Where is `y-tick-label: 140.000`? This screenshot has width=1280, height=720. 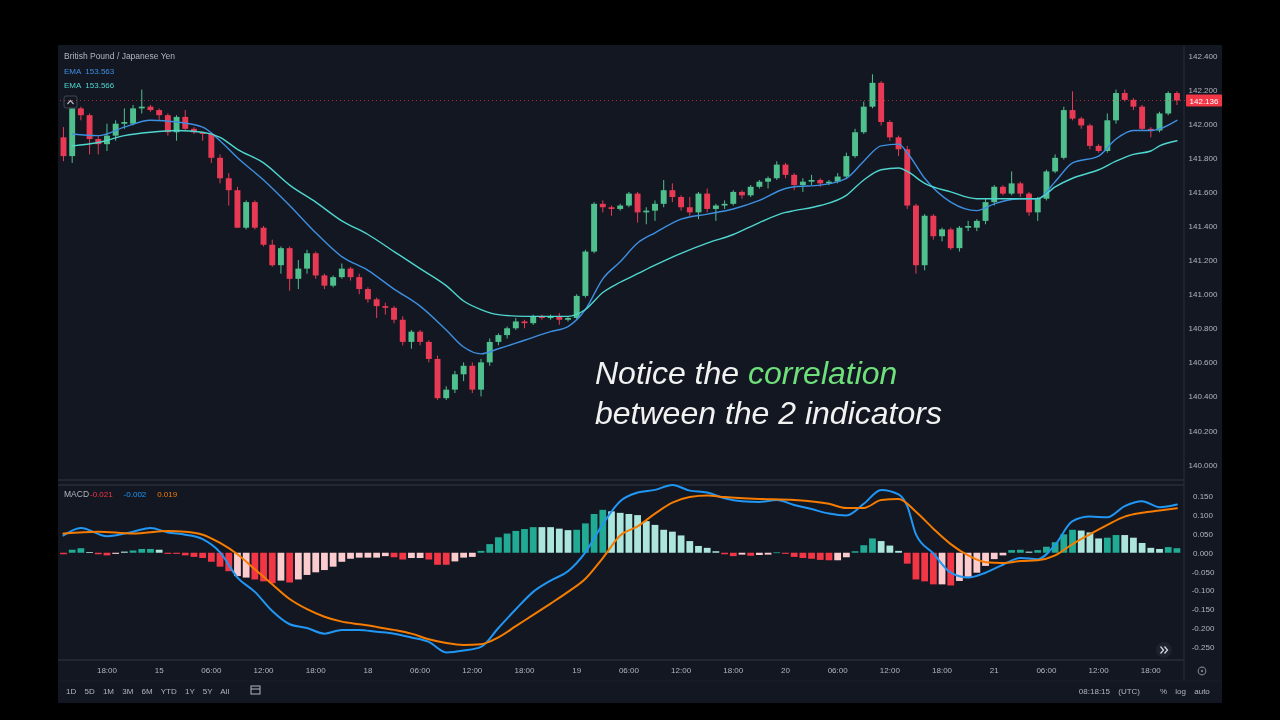
y-tick-label: 140.000 is located at coordinates (1203, 465).